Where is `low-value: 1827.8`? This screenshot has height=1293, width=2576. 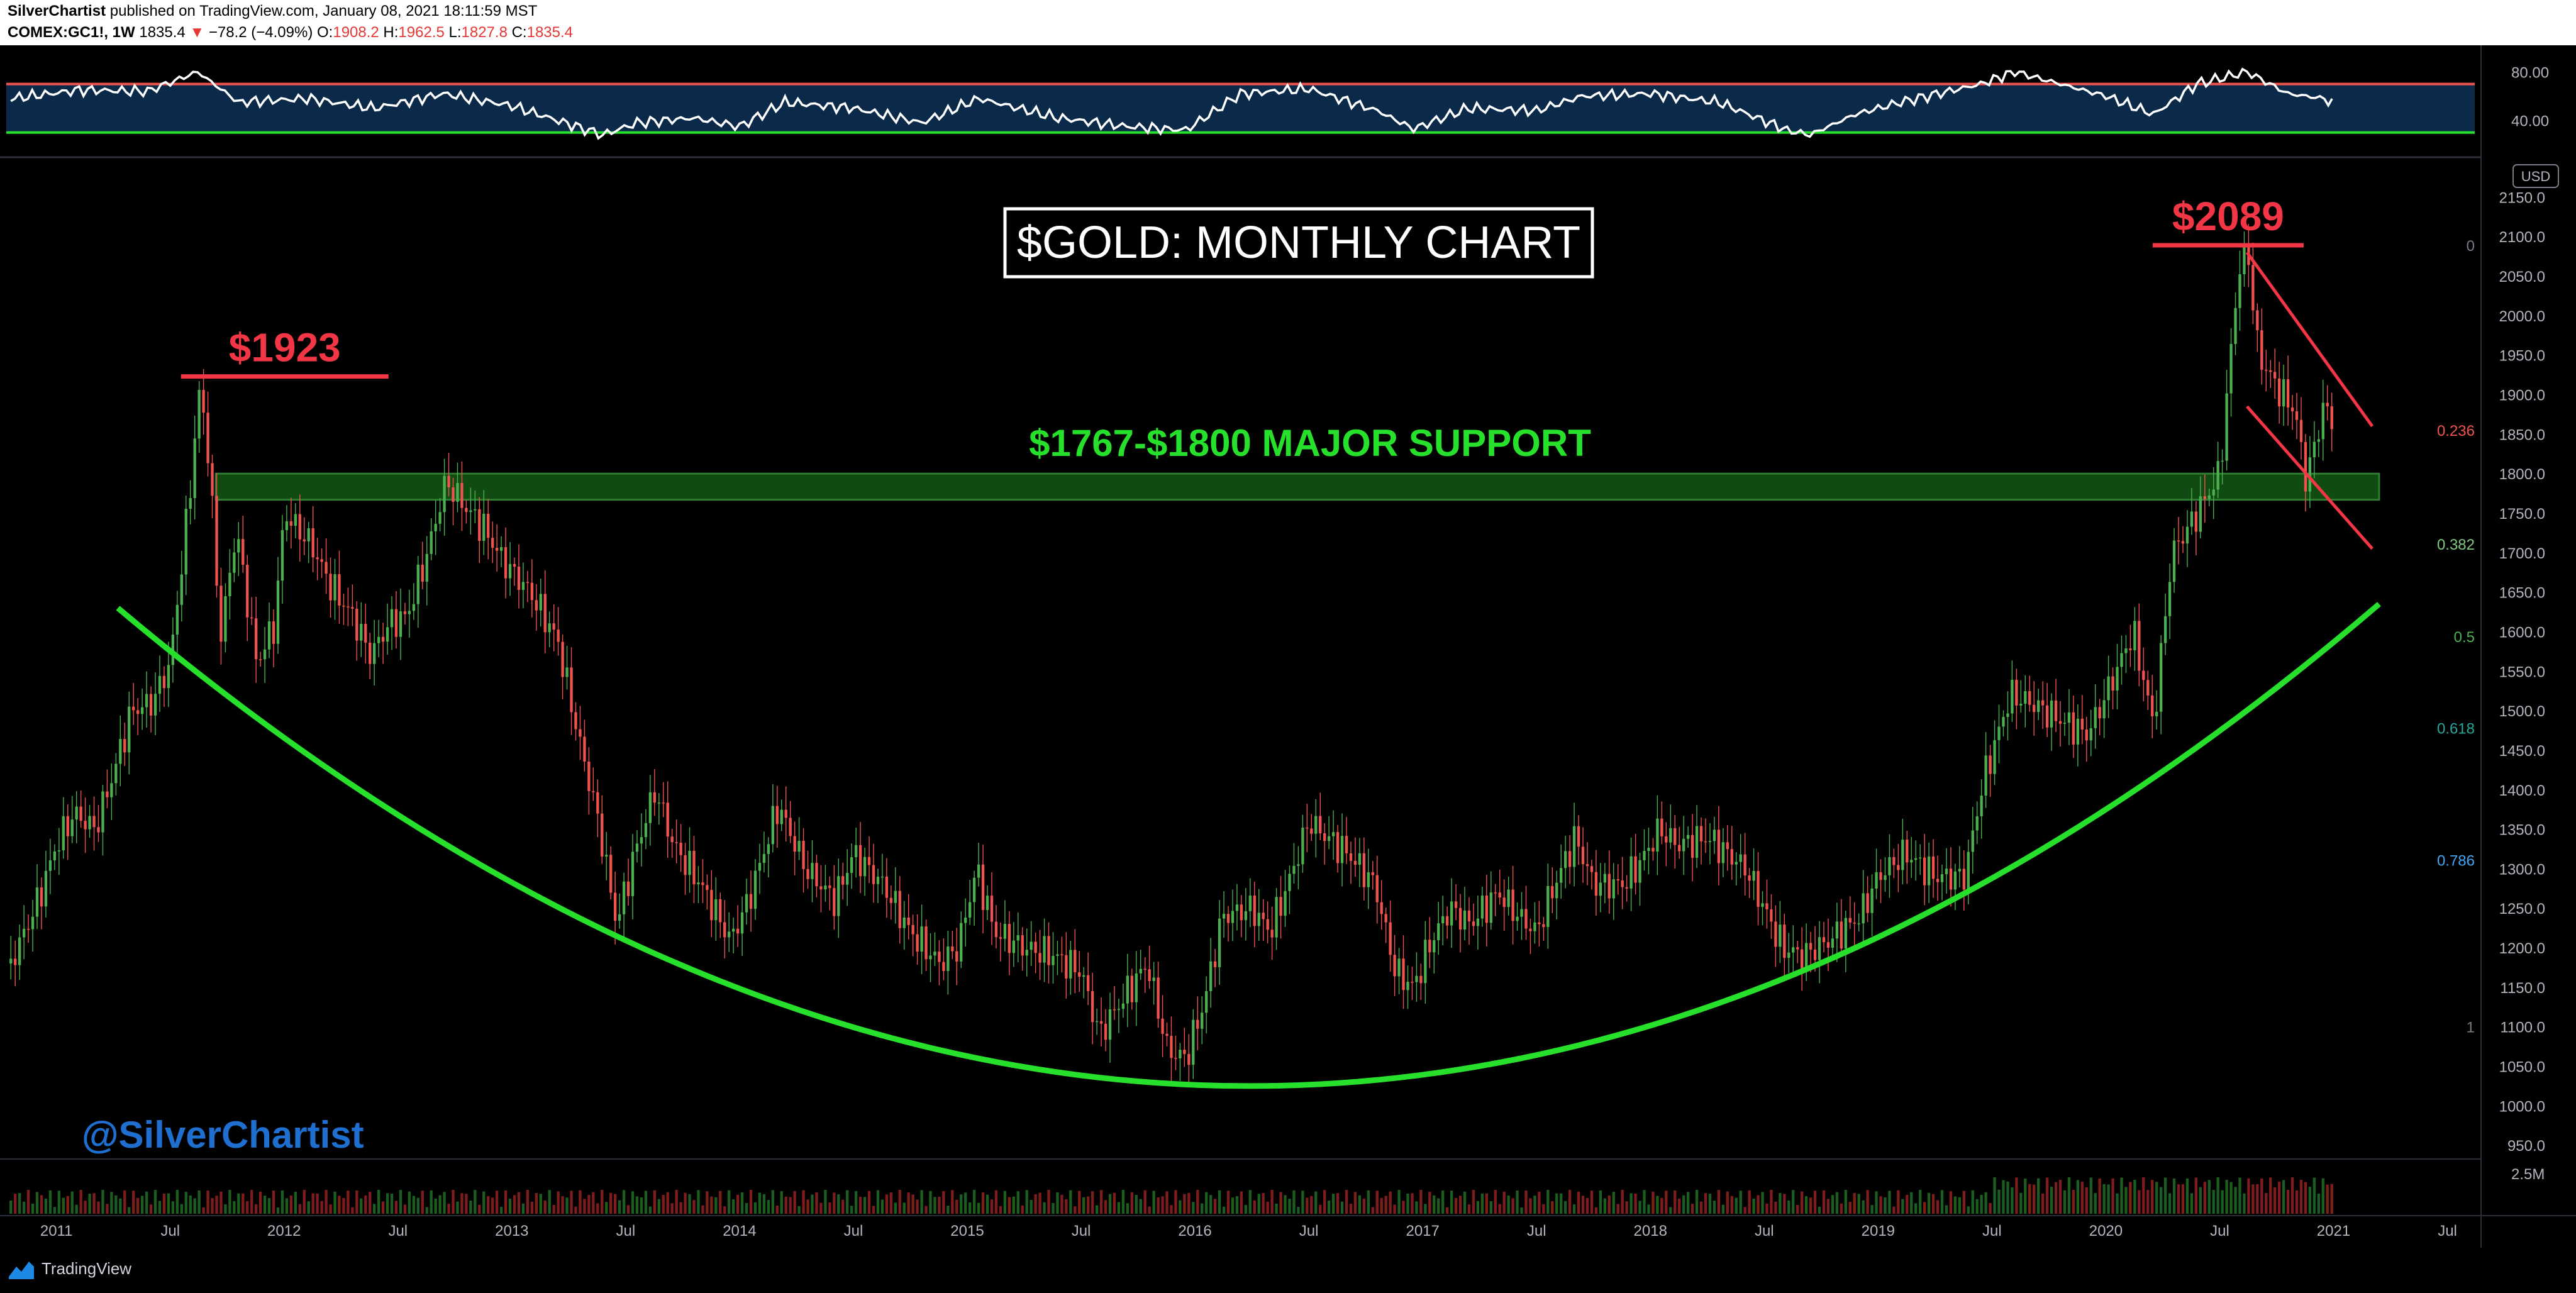 low-value: 1827.8 is located at coordinates (484, 32).